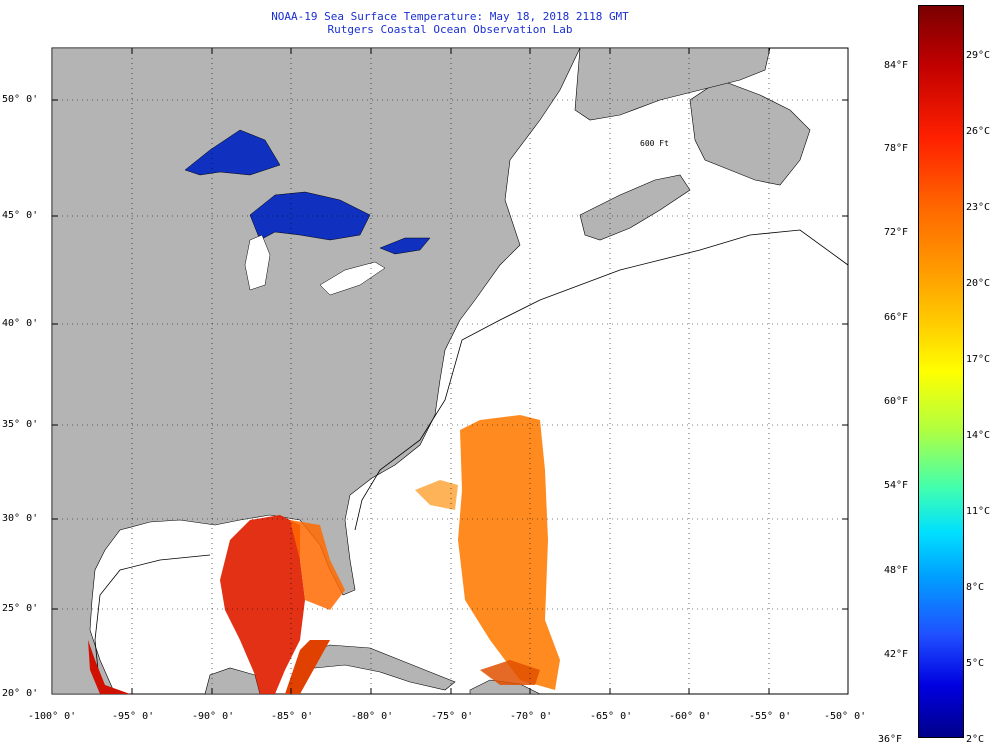  Describe the element at coordinates (975, 739) in the screenshot. I see `colorbar-c-2: 2°C` at that location.